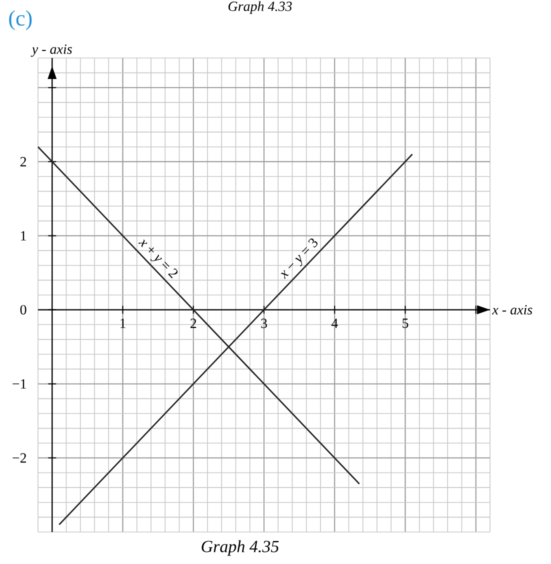 Image resolution: width=551 pixels, height=564 pixels. Describe the element at coordinates (19, 458) in the screenshot. I see `y-tick-label: −2` at that location.